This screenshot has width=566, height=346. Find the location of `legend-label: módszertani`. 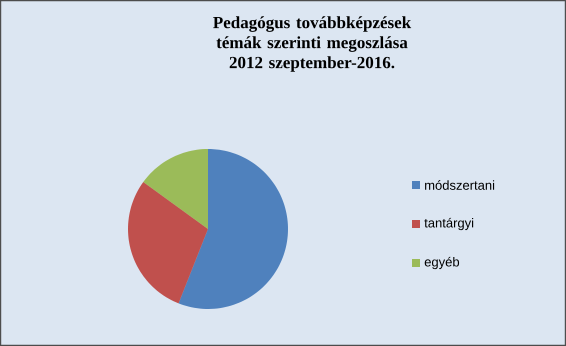

legend-label: módszertani is located at coordinates (459, 185).